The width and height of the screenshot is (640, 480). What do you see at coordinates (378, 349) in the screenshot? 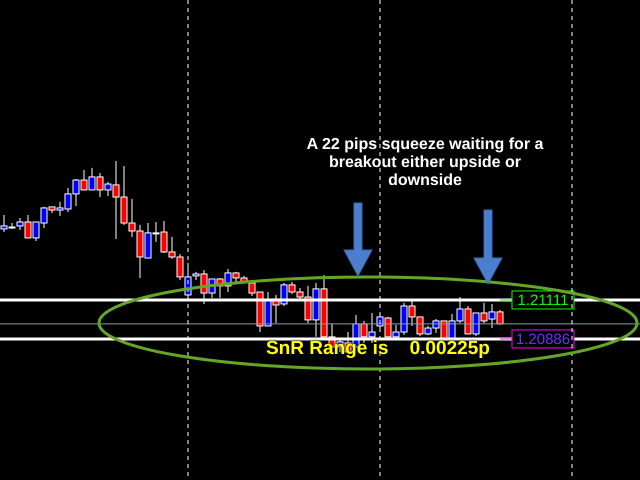
I see `annotation: SnR Range is 0.00225p` at bounding box center [378, 349].